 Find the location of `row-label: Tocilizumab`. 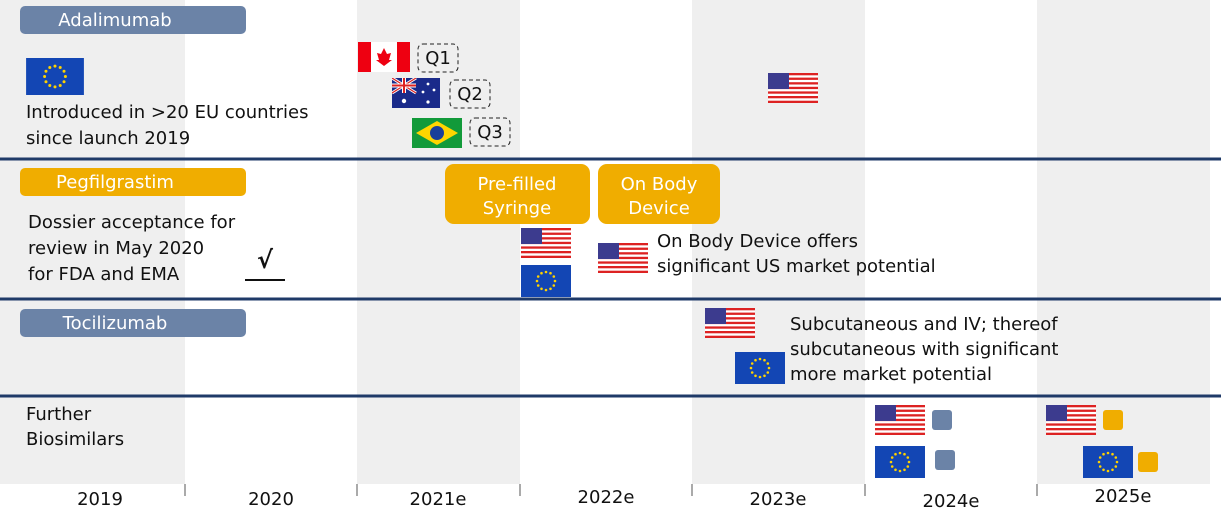

row-label: Tocilizumab is located at coordinates (115, 323).